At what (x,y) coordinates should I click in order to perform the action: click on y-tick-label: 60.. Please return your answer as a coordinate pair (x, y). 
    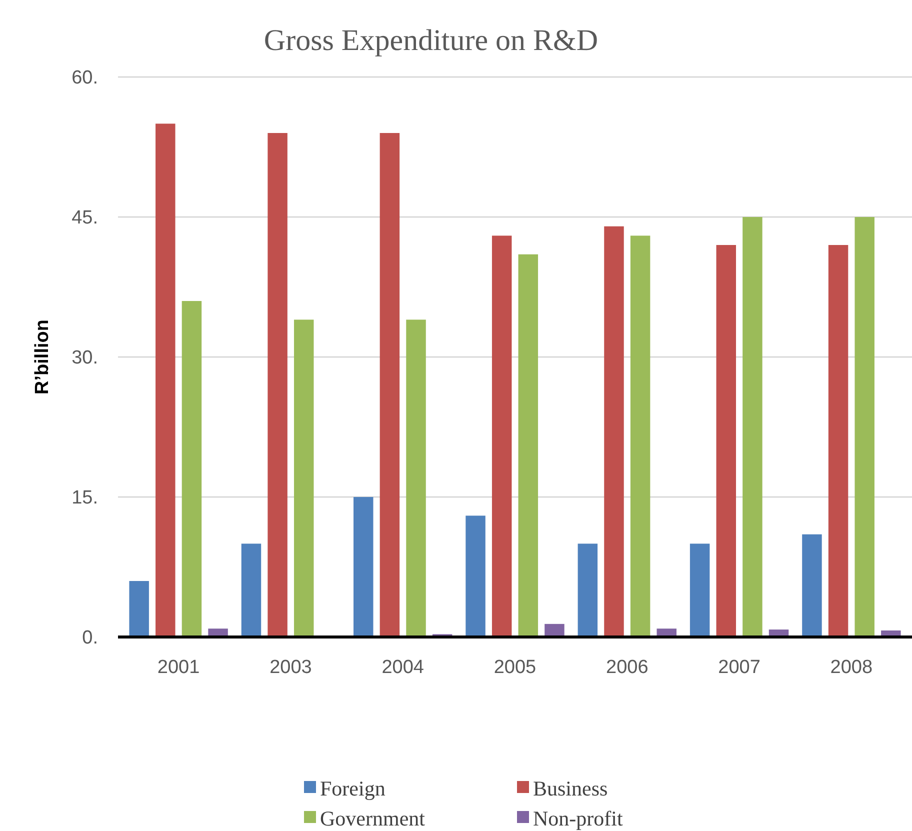
    Looking at the image, I should click on (85, 78).